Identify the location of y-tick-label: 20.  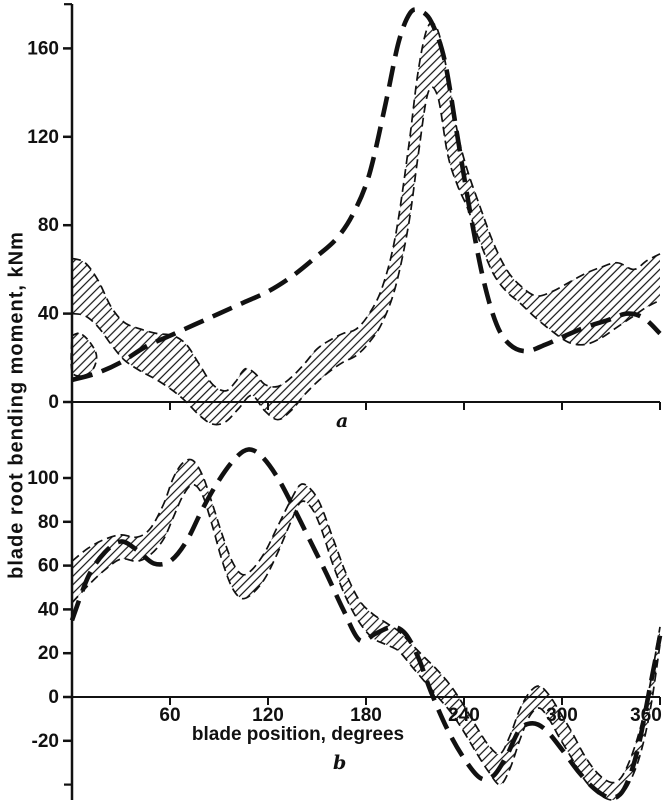
(48, 653).